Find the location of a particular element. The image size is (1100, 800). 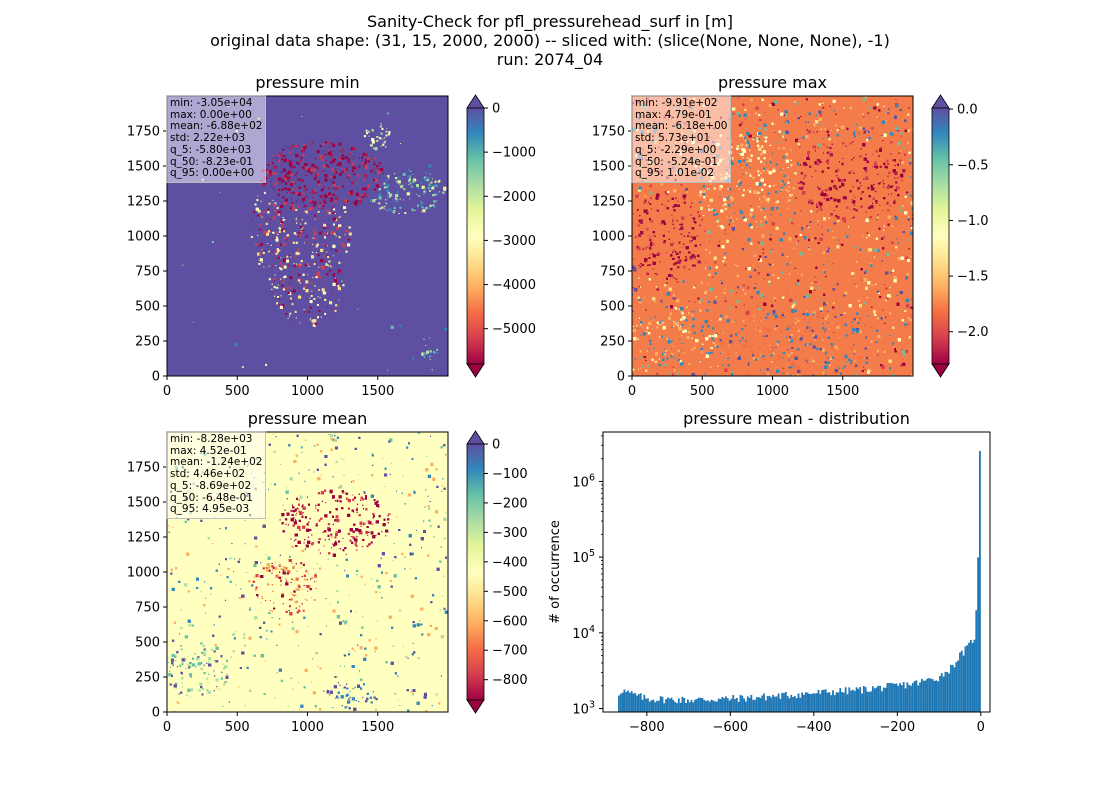

colorbar-tick-label: 0.0 is located at coordinates (967, 110).